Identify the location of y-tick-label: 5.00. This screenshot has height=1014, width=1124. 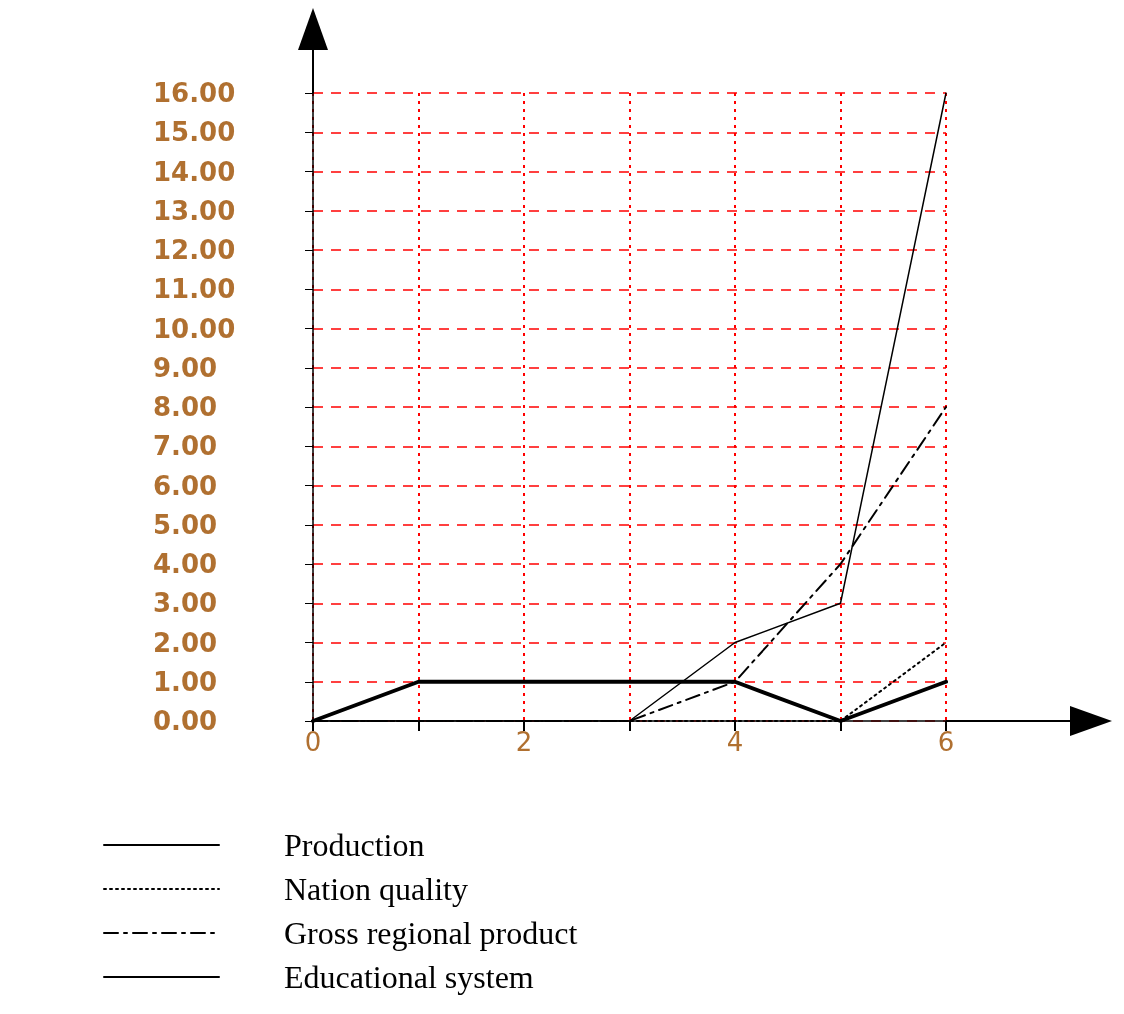
(185, 524).